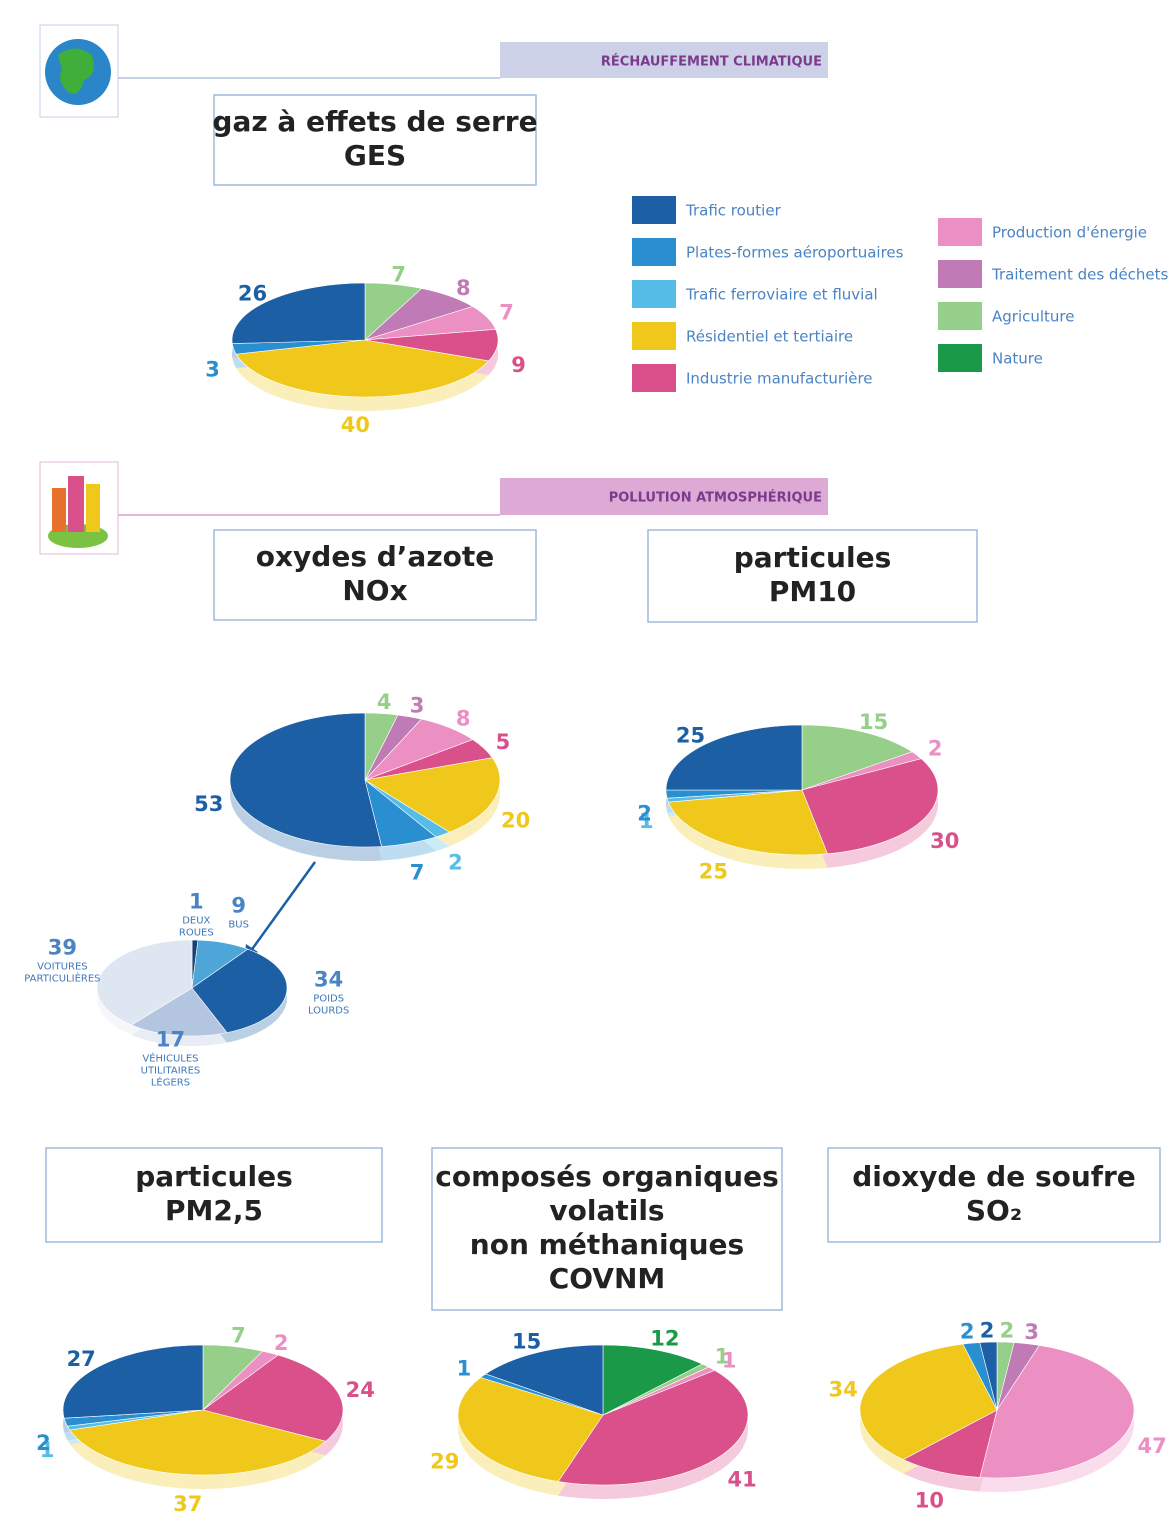 The height and width of the screenshot is (1514, 1174). I want to click on chart-title: composés organiques, so click(607, 1176).